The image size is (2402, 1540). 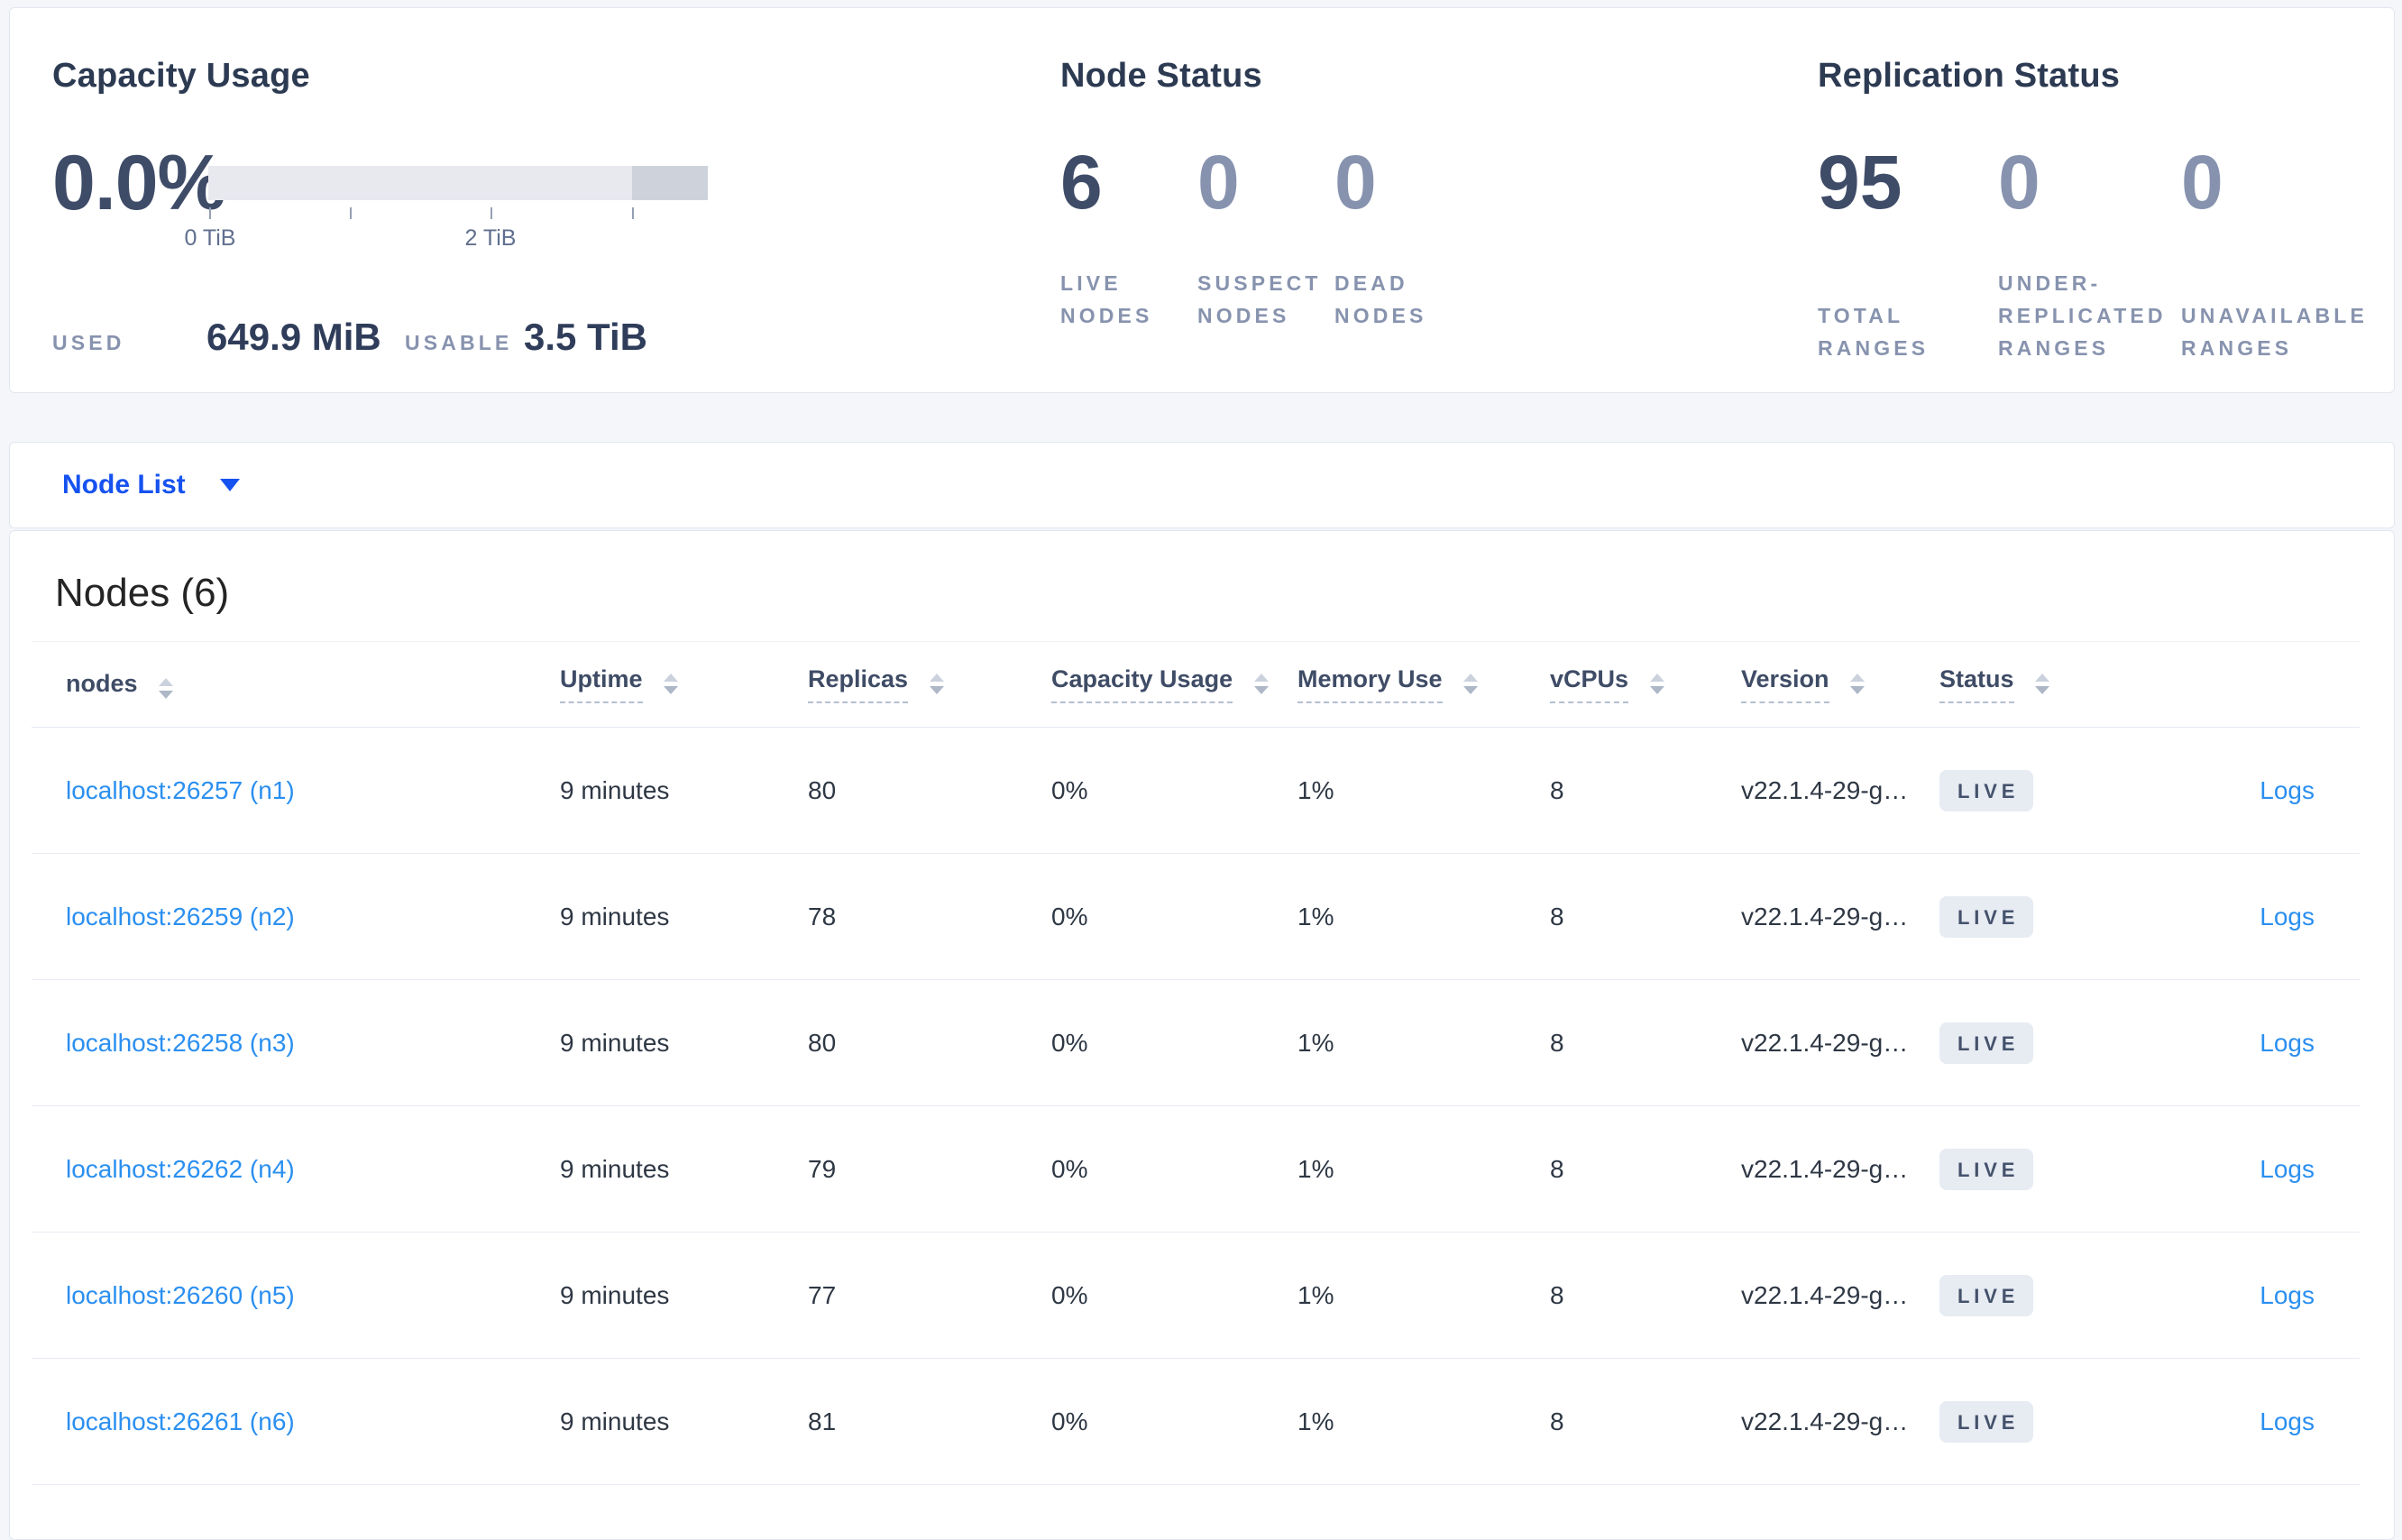 I want to click on column-header-version: Version, so click(x=1840, y=685).